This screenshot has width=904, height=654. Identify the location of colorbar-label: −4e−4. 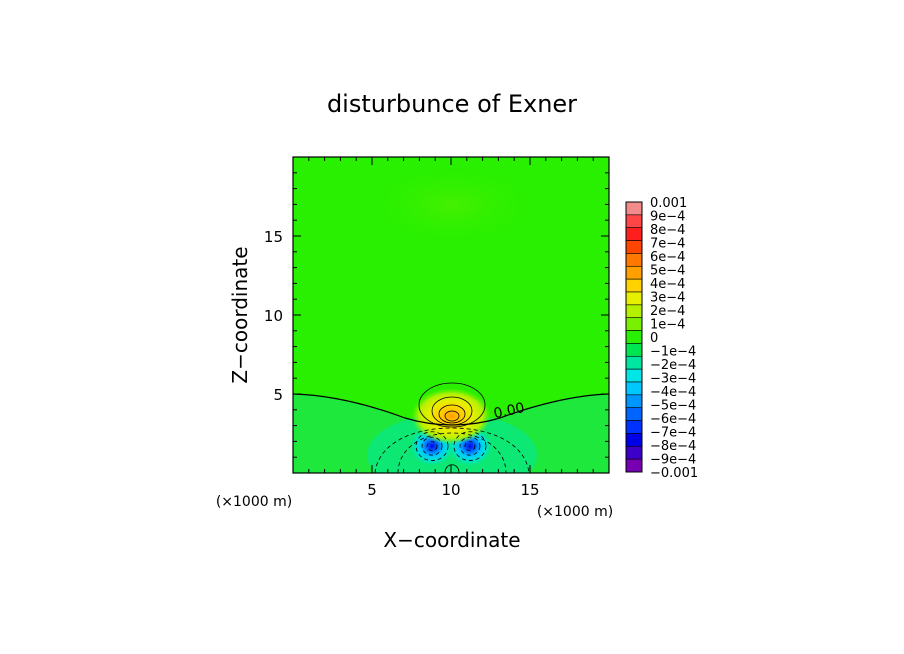
(673, 392).